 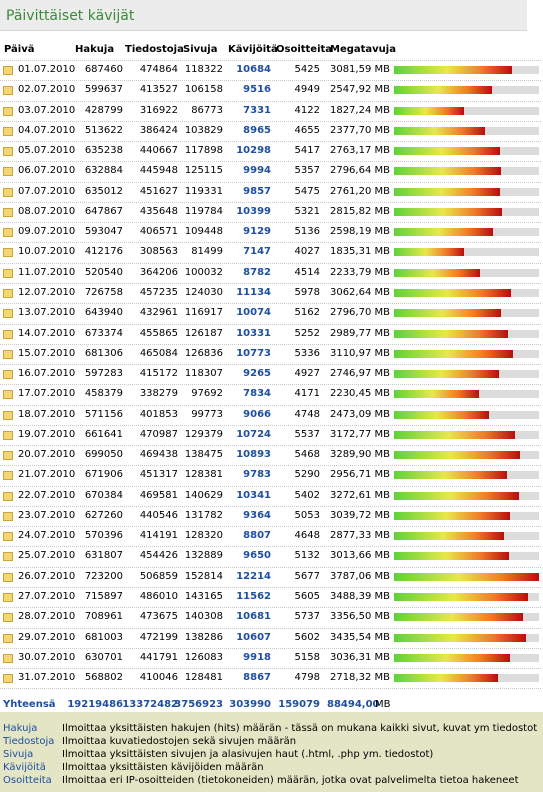 I want to click on total-cell: 303990, so click(x=250, y=705).